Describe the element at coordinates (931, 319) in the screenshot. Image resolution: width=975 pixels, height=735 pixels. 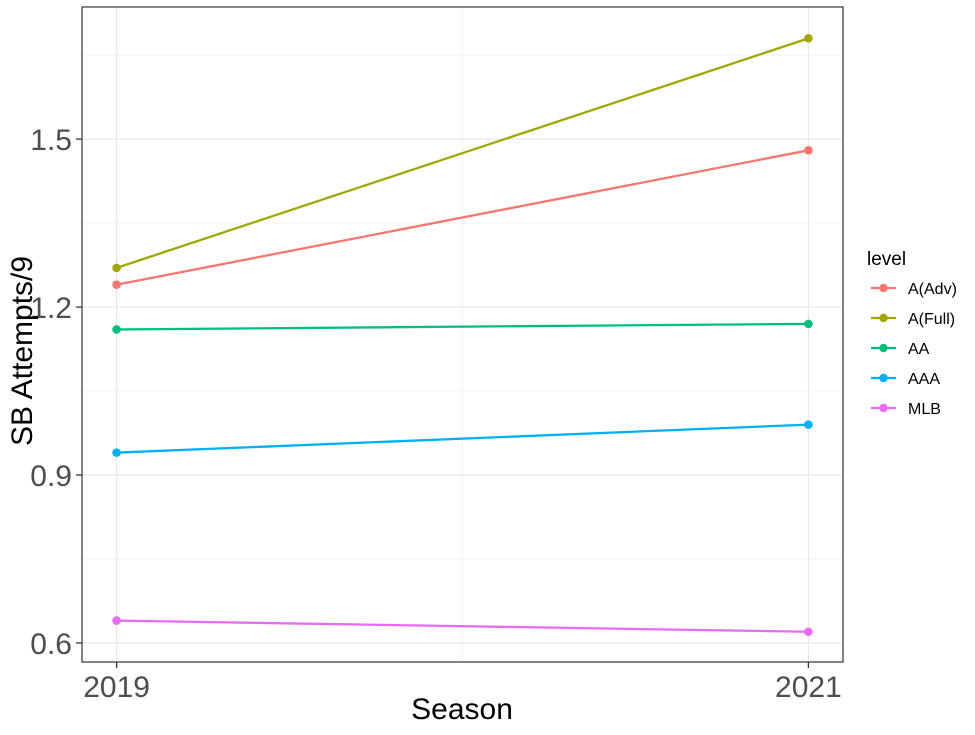
I see `legend-item-label: A(Full)` at that location.